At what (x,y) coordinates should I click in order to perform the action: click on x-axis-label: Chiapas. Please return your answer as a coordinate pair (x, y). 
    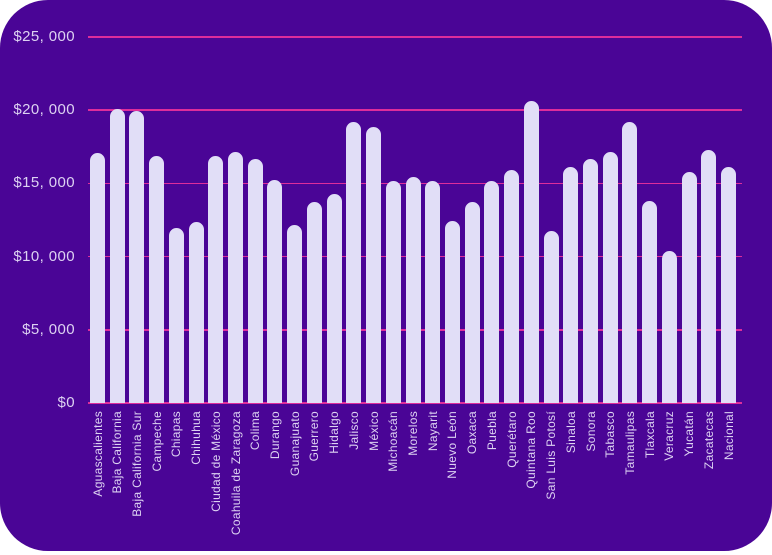
    Looking at the image, I should click on (176, 434).